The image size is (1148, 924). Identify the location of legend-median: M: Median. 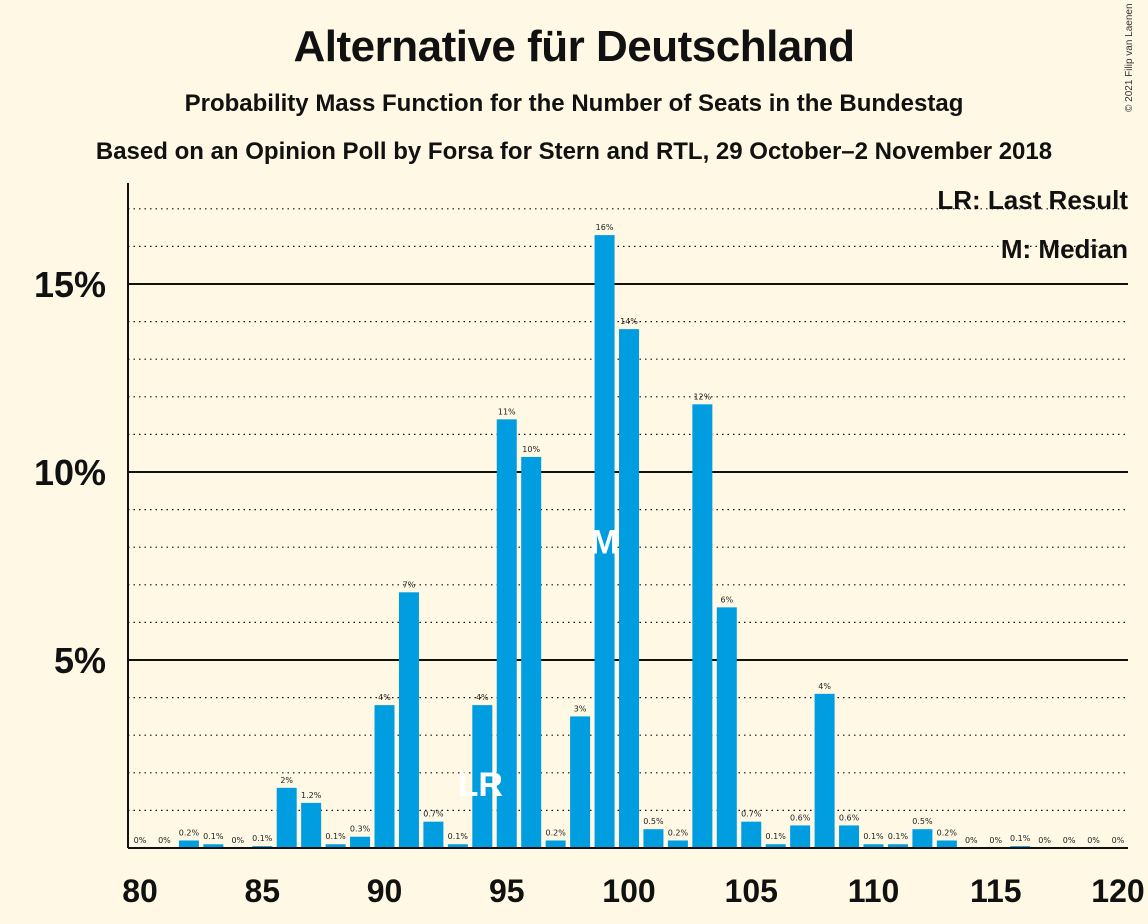
(1064, 249).